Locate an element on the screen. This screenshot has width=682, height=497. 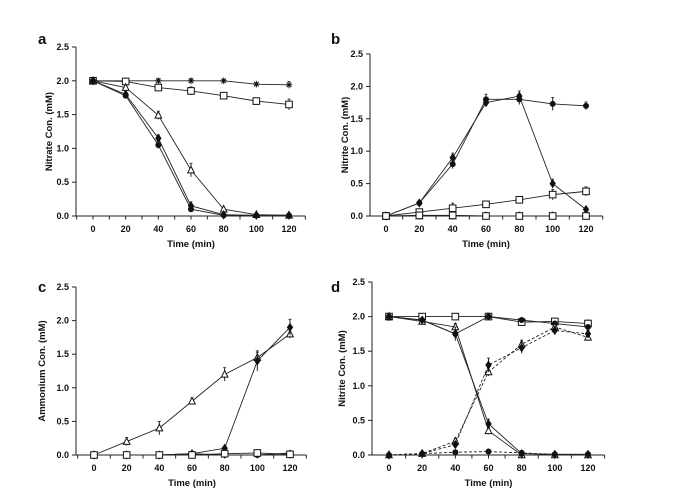
series-open-square is located at coordinates (192, 454).